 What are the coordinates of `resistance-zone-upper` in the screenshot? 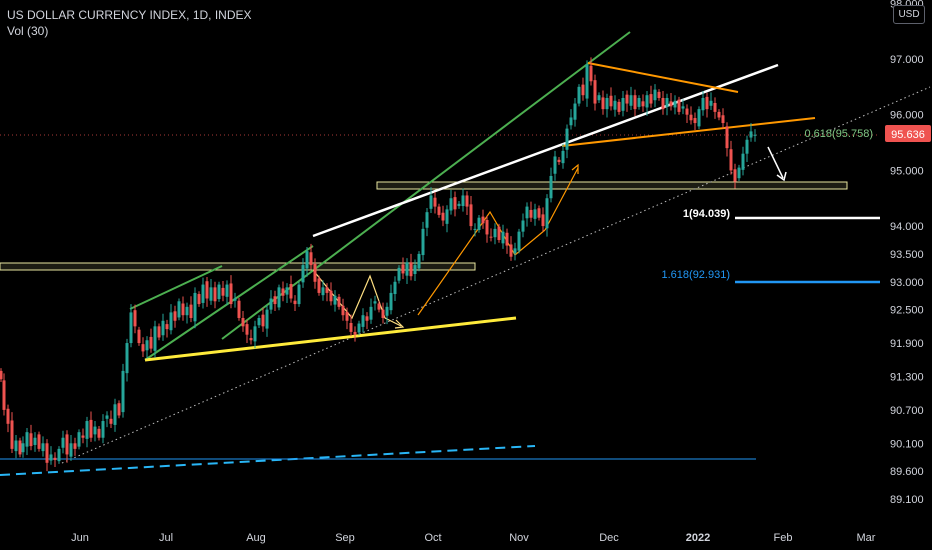 It's located at (612, 185).